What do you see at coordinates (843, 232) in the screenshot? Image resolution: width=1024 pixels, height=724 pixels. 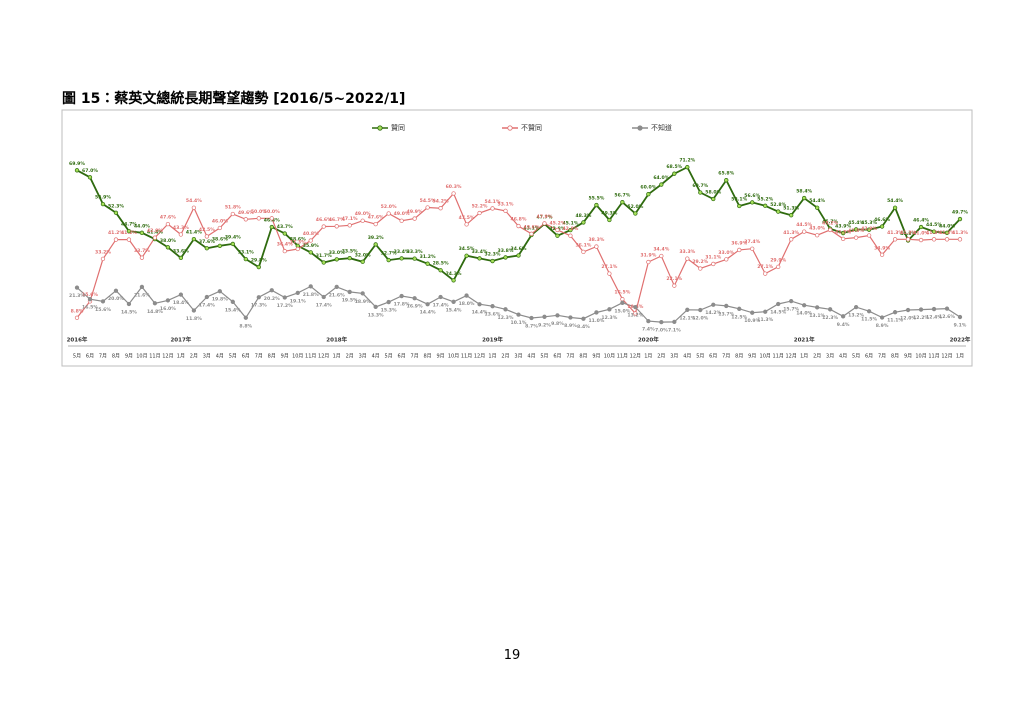 I see `data-label: 41.5%` at bounding box center [843, 232].